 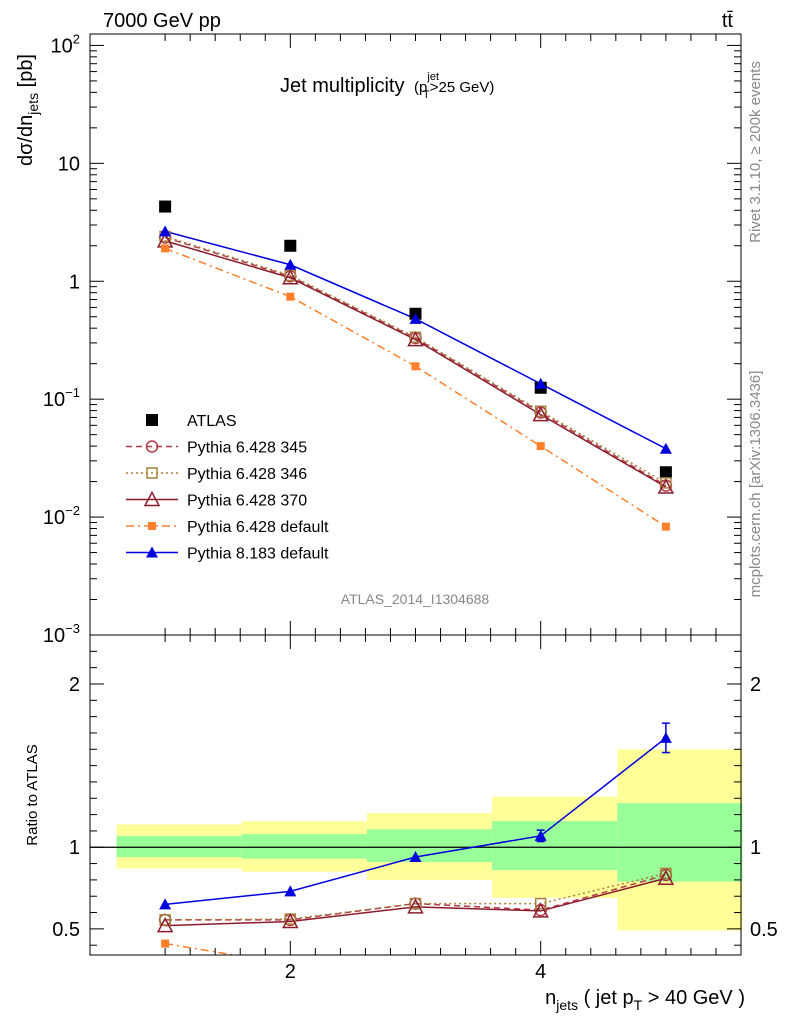 I want to click on mcplots-label: mcplots.cern.ch [arXiv:1306.3436], so click(x=755, y=484).